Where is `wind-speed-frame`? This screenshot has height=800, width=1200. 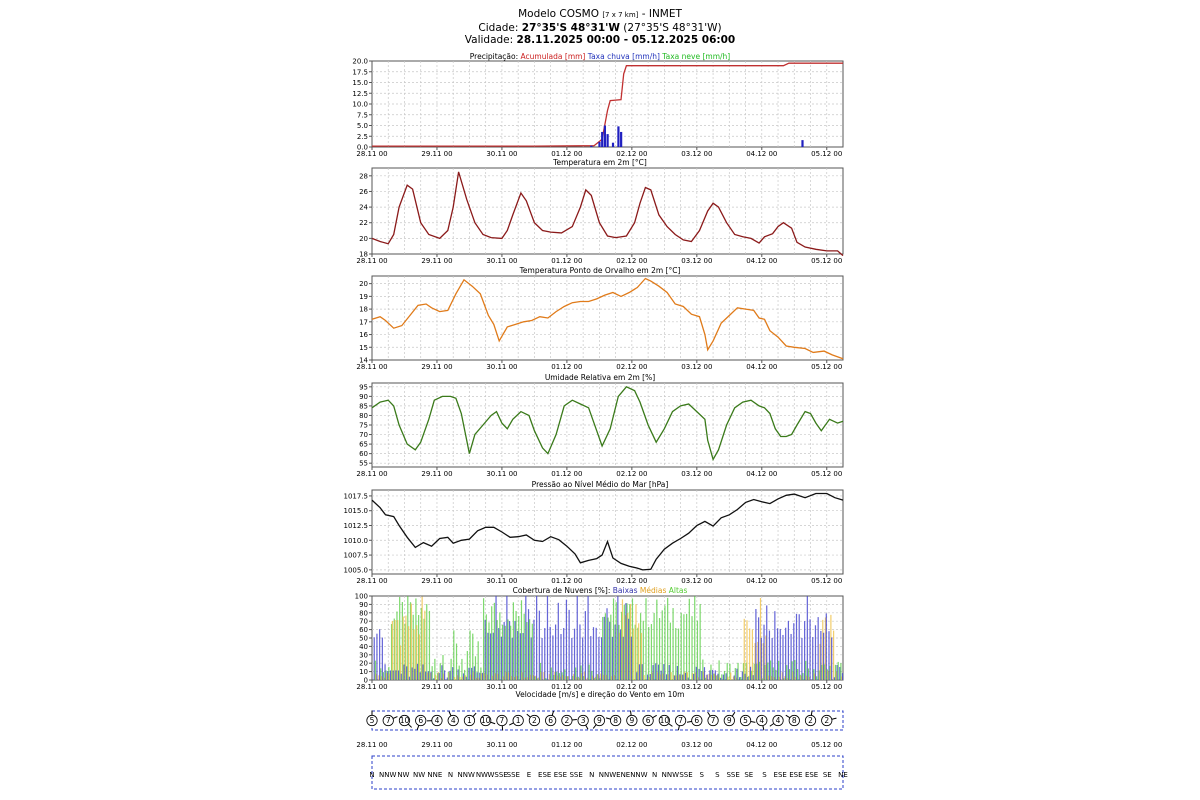
wind-speed-frame is located at coordinates (607, 720).